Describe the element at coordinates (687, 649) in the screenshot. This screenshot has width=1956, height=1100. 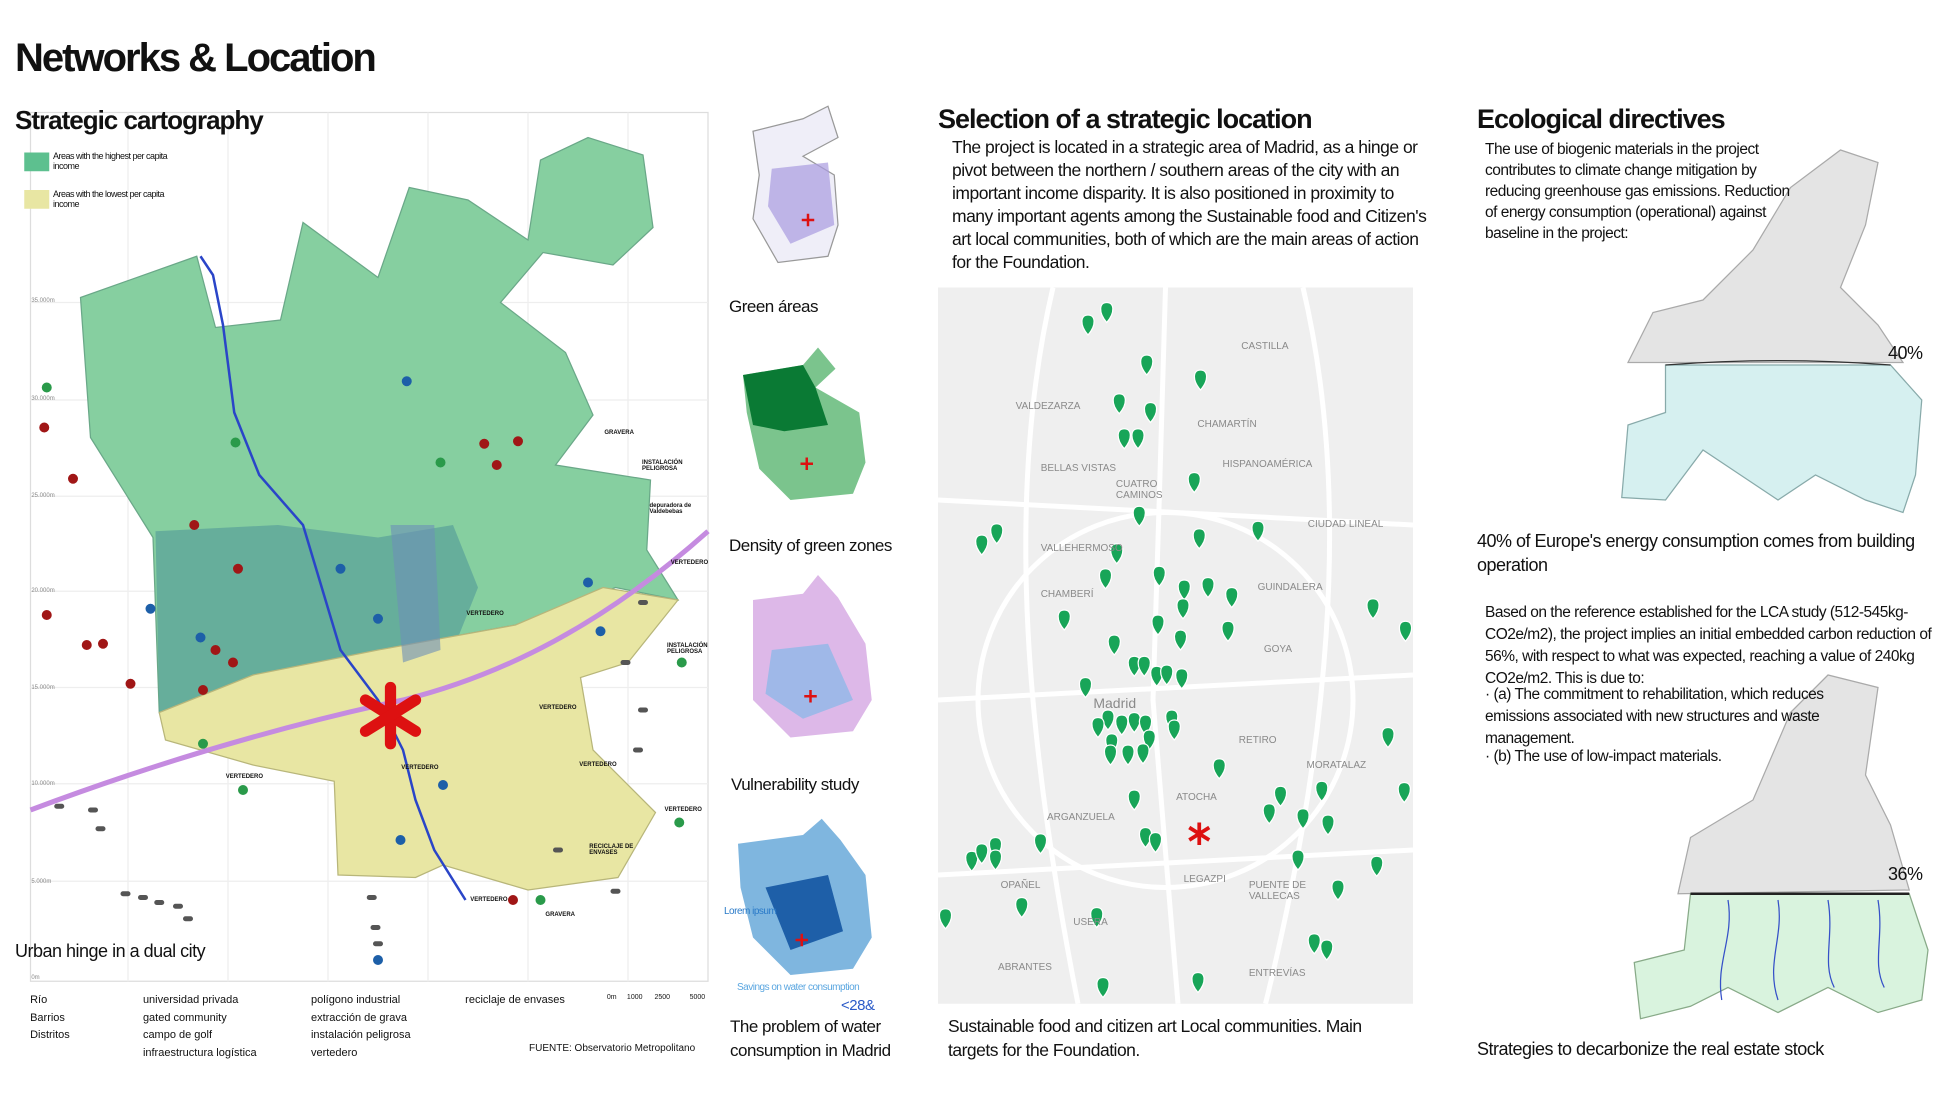
I see `map-label: INSTALACIÓN PELIGROSA` at that location.